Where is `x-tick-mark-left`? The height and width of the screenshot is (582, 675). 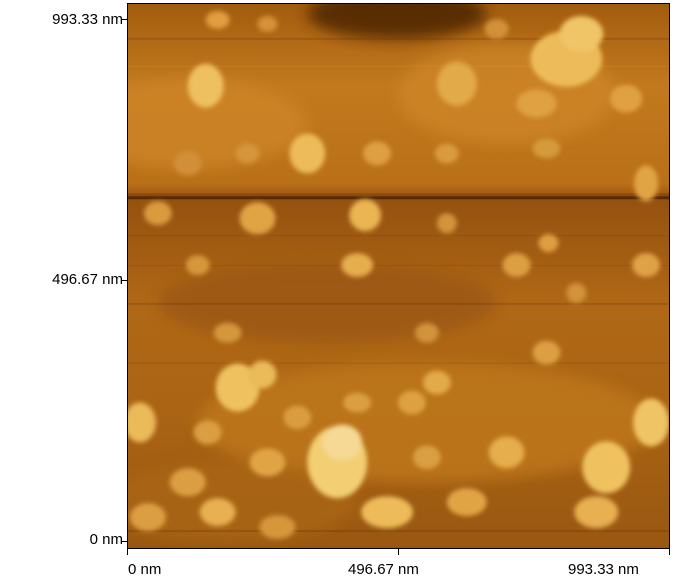 x-tick-mark-left is located at coordinates (127, 552).